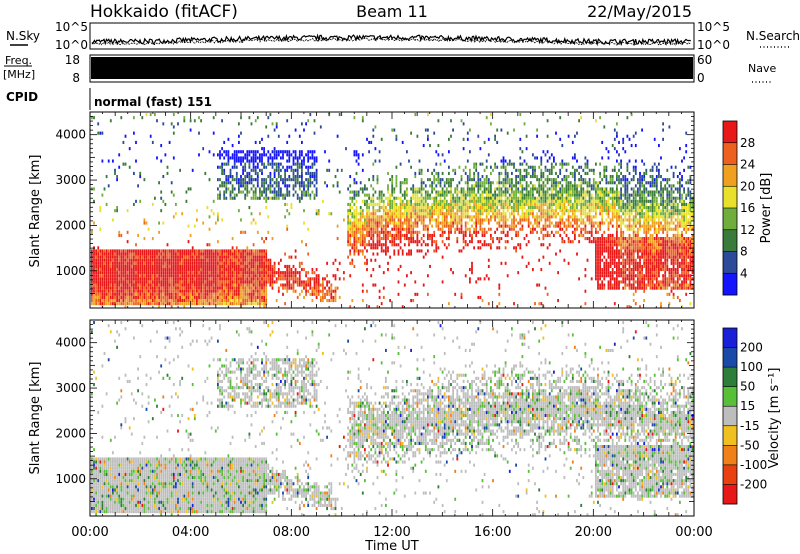 This screenshot has width=800, height=554. What do you see at coordinates (639, 11) in the screenshot?
I see `date-title: 22/May/2015` at bounding box center [639, 11].